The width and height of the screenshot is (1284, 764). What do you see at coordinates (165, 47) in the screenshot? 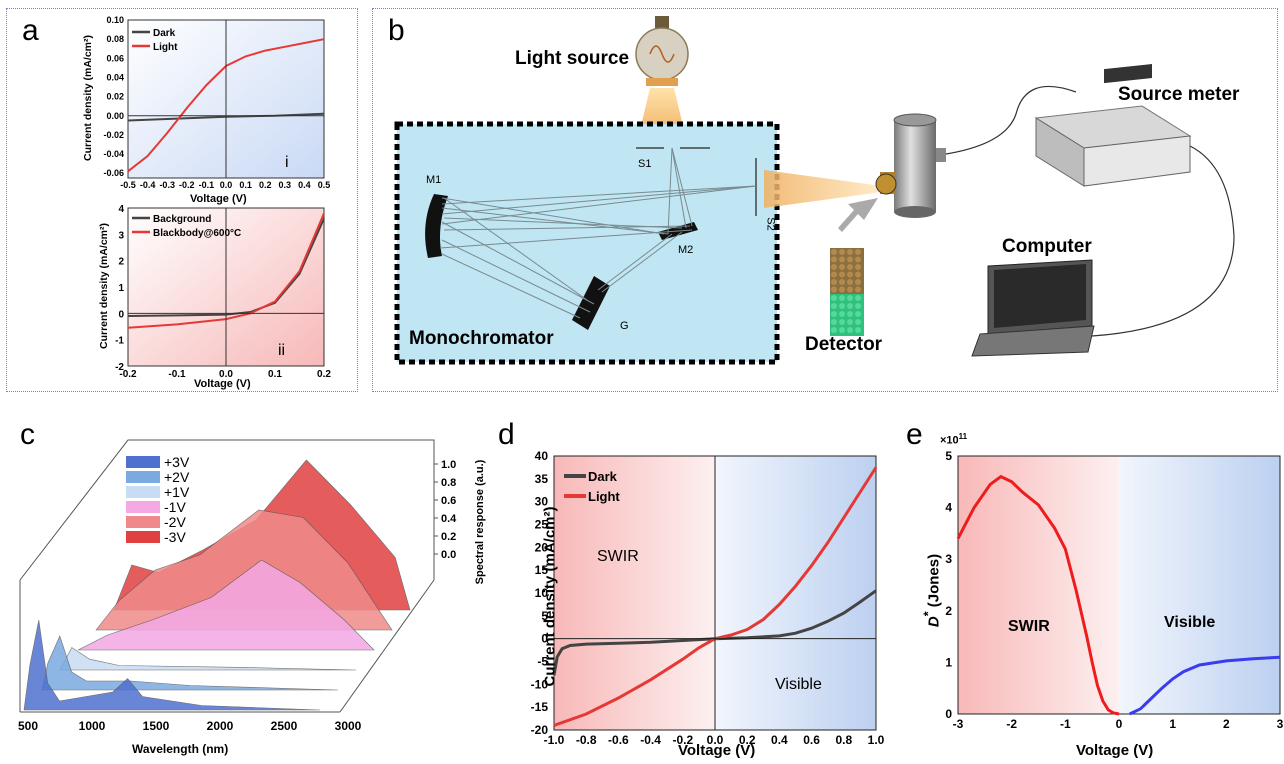
I see `a1-legend-item: Light` at bounding box center [165, 47].